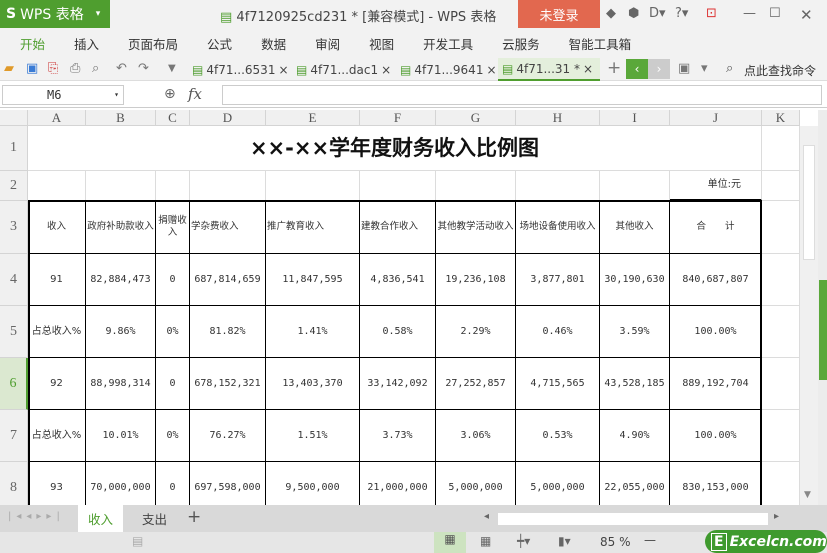 This screenshot has width=827, height=553. I want to click on data-cell: 889,192,704, so click(716, 384).